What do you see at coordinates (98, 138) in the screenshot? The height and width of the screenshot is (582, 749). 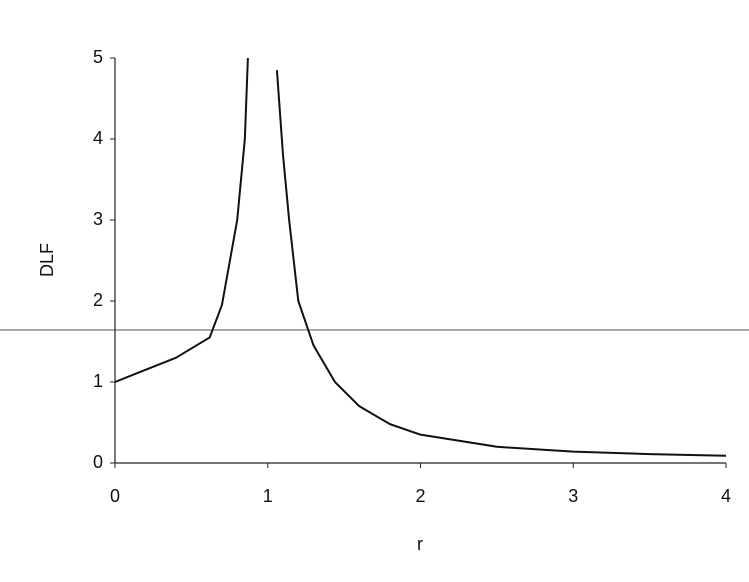 I see `y-tick-label: 4` at bounding box center [98, 138].